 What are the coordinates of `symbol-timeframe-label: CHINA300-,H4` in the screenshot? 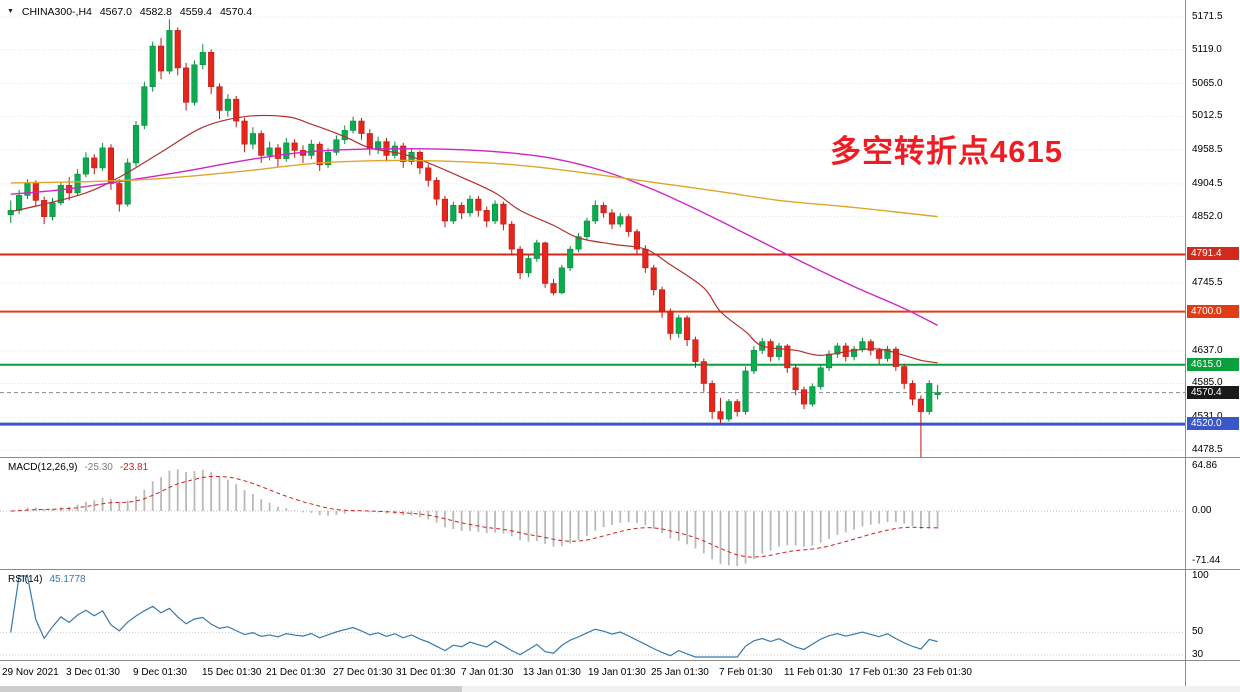 It's located at (56, 12).